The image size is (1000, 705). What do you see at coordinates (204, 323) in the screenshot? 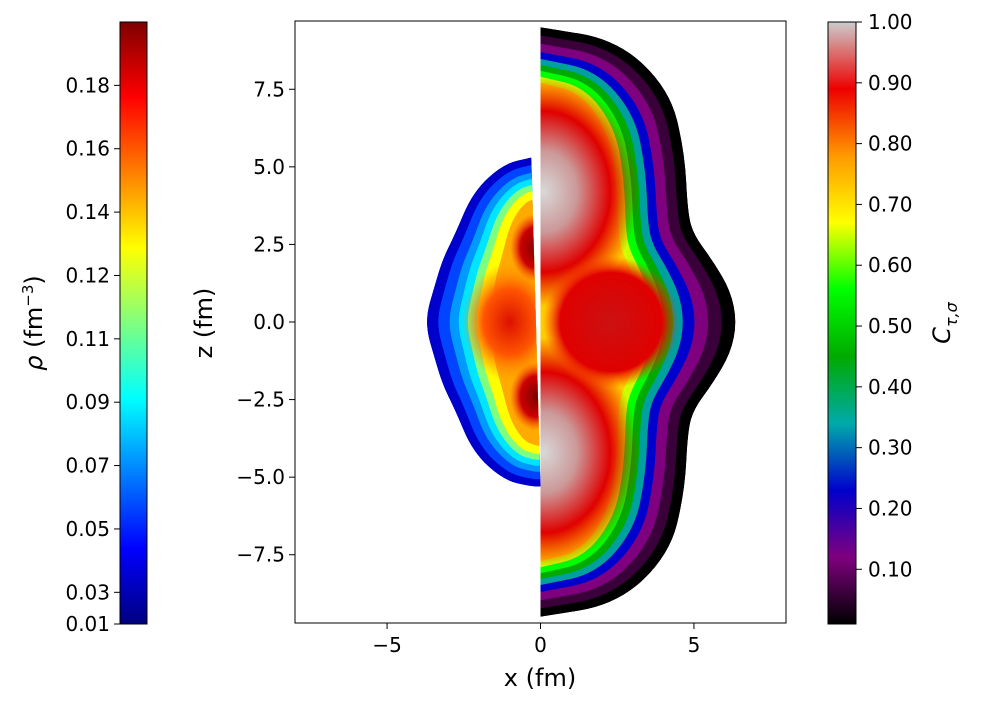
I see `y-axis-label: z (fm)` at bounding box center [204, 323].